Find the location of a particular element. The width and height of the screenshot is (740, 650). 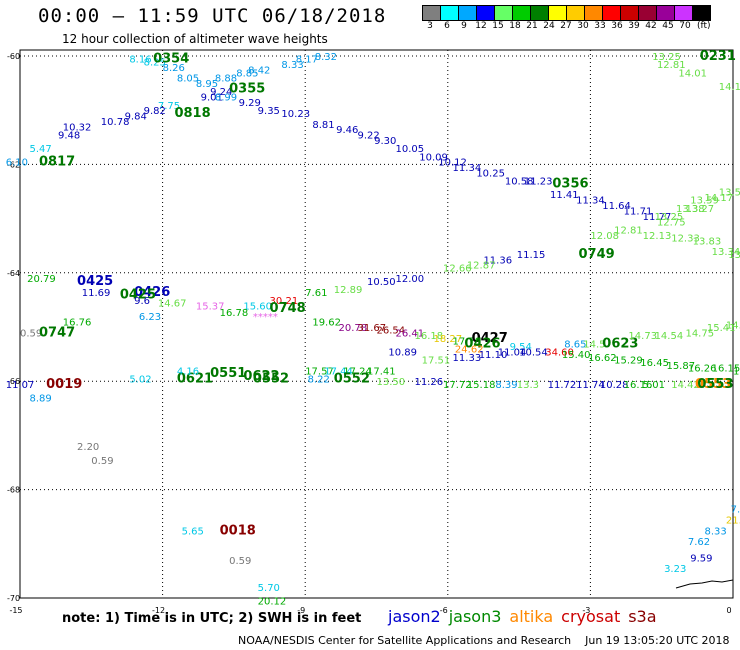

swh-value: 14.73 is located at coordinates (642, 336).